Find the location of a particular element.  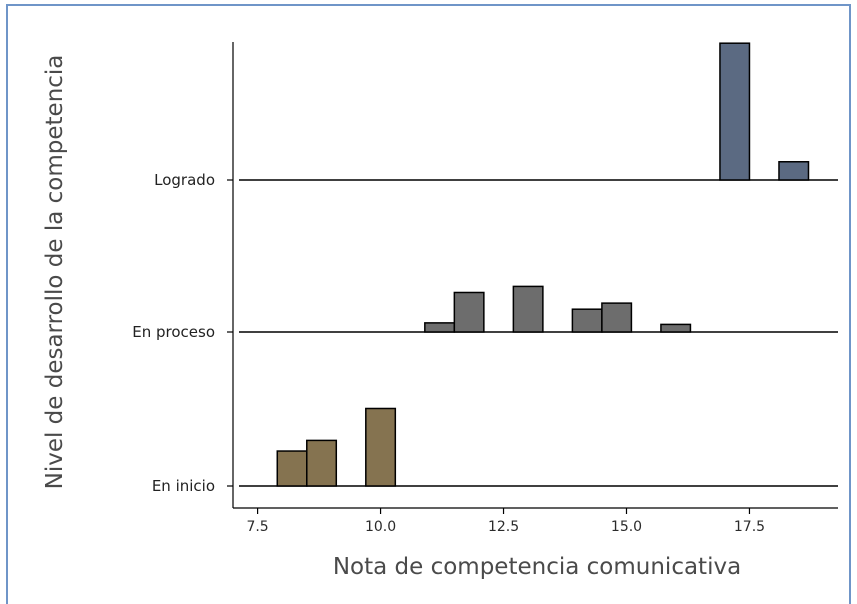

x-tick-label: 17.5 is located at coordinates (749, 527).